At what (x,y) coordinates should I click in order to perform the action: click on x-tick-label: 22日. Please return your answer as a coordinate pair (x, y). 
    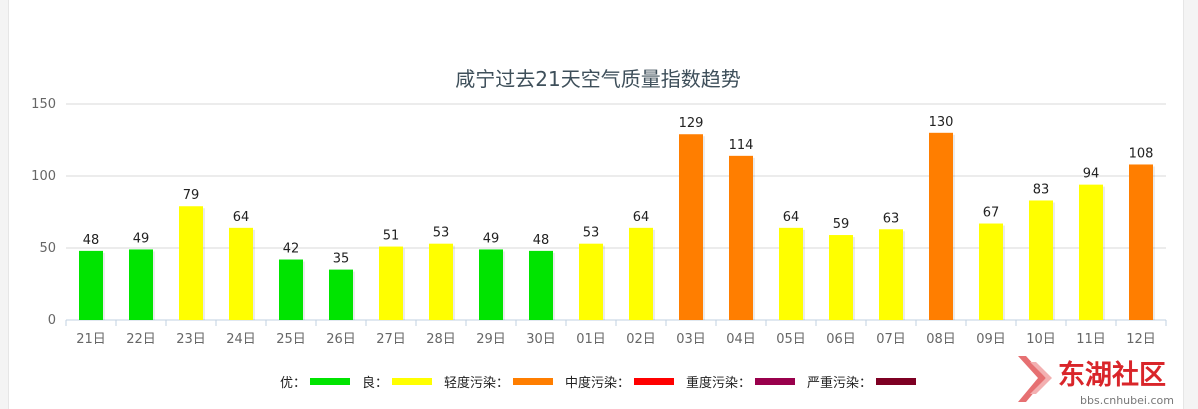
    Looking at the image, I should click on (141, 339).